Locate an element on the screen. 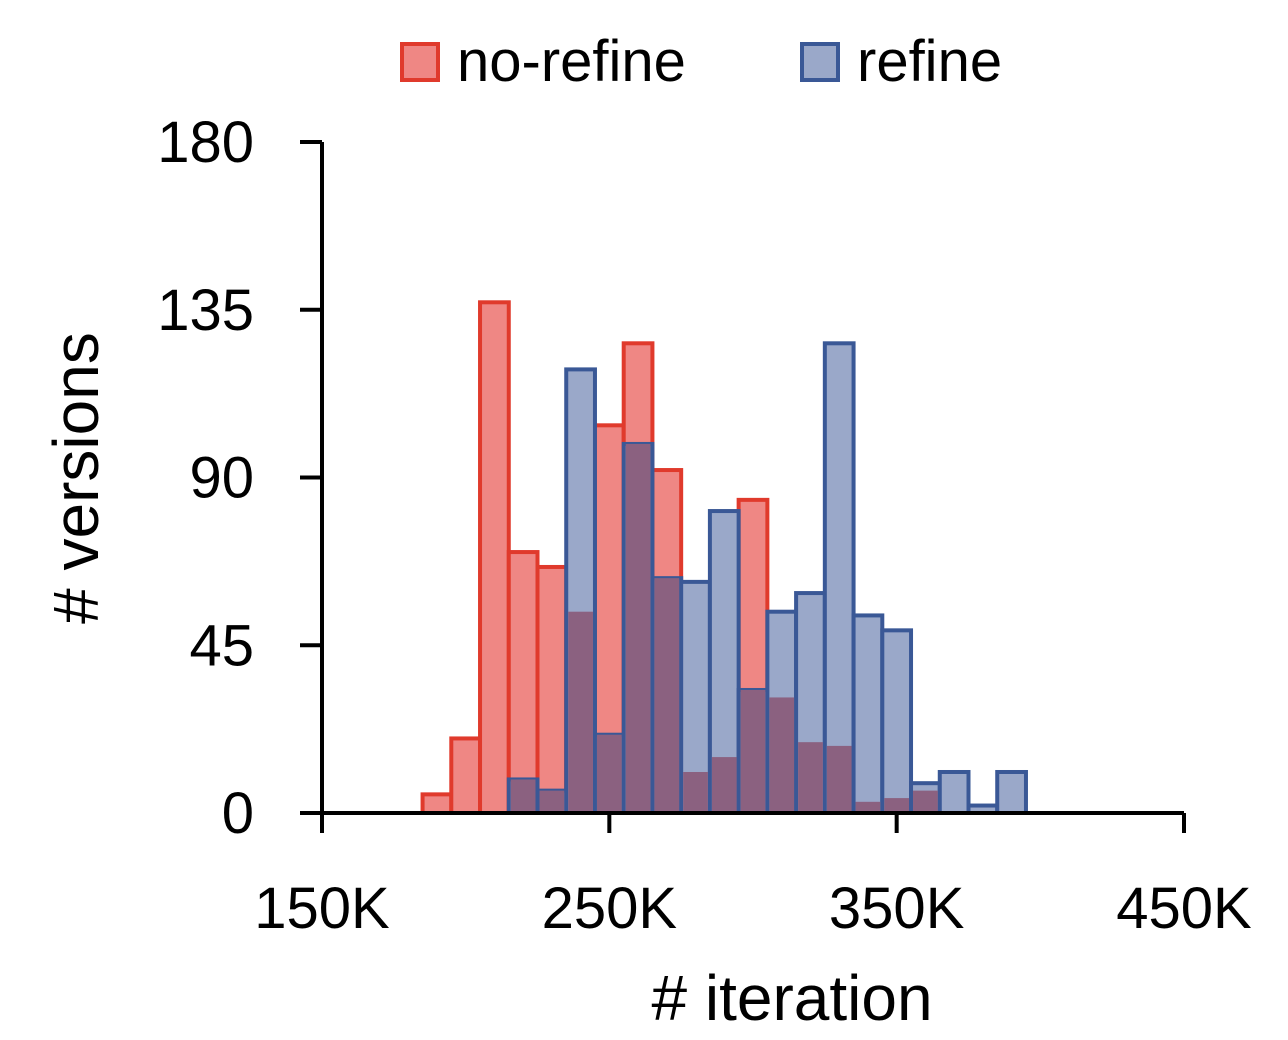 This screenshot has width=1288, height=1040. y-tick-label: 45 is located at coordinates (221, 645).